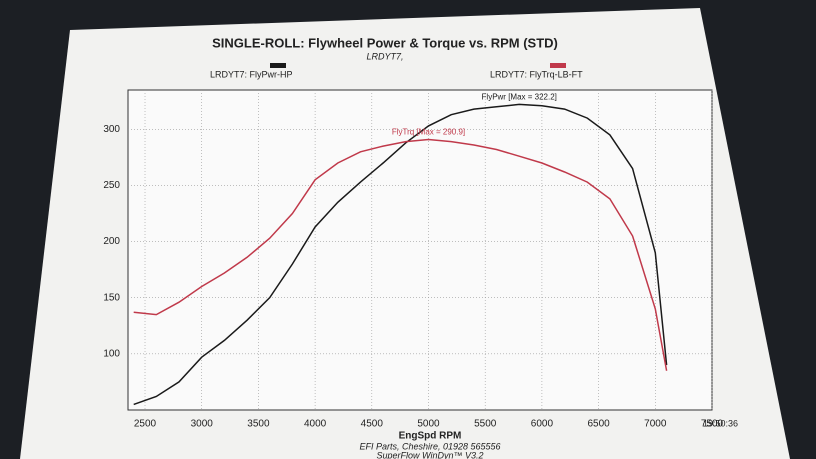 Image resolution: width=816 pixels, height=459 pixels. Describe the element at coordinates (202, 424) in the screenshot. I see `x-tick-label: 3000` at that location.